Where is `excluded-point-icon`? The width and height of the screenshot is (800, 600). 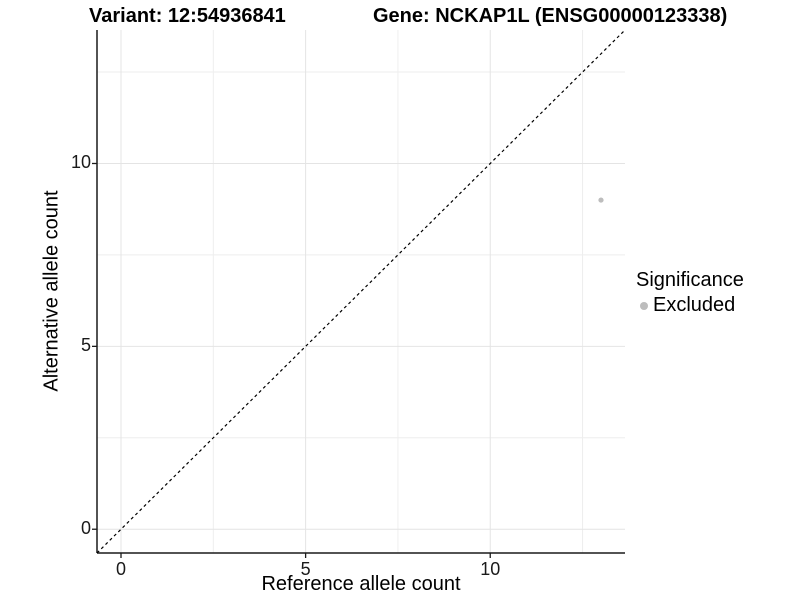
excluded-point-icon is located at coordinates (644, 305).